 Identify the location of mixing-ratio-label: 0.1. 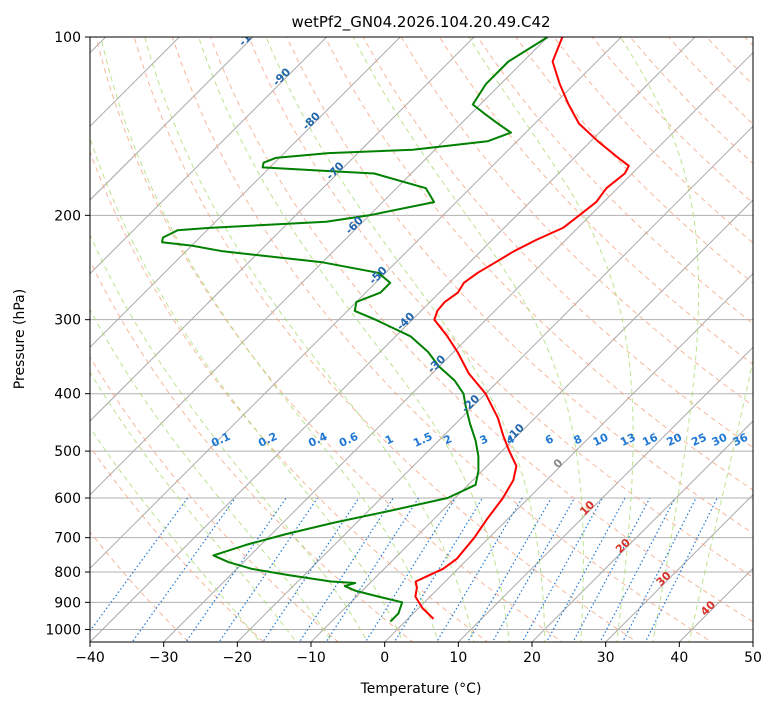
(220, 440).